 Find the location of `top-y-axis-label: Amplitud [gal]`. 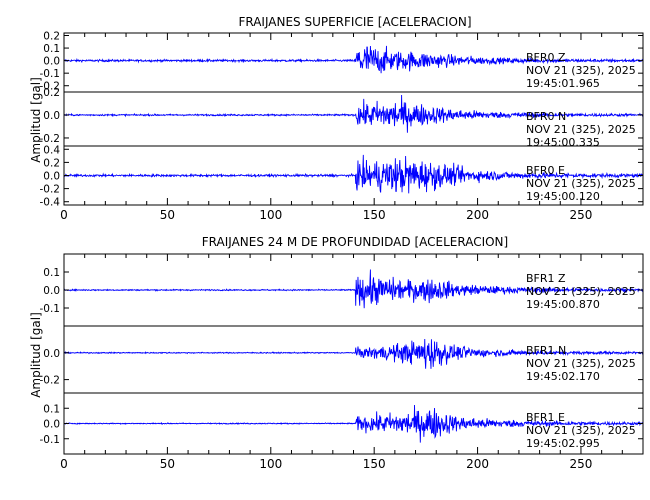

top-y-axis-label: Amplitud [gal] is located at coordinates (36, 120).